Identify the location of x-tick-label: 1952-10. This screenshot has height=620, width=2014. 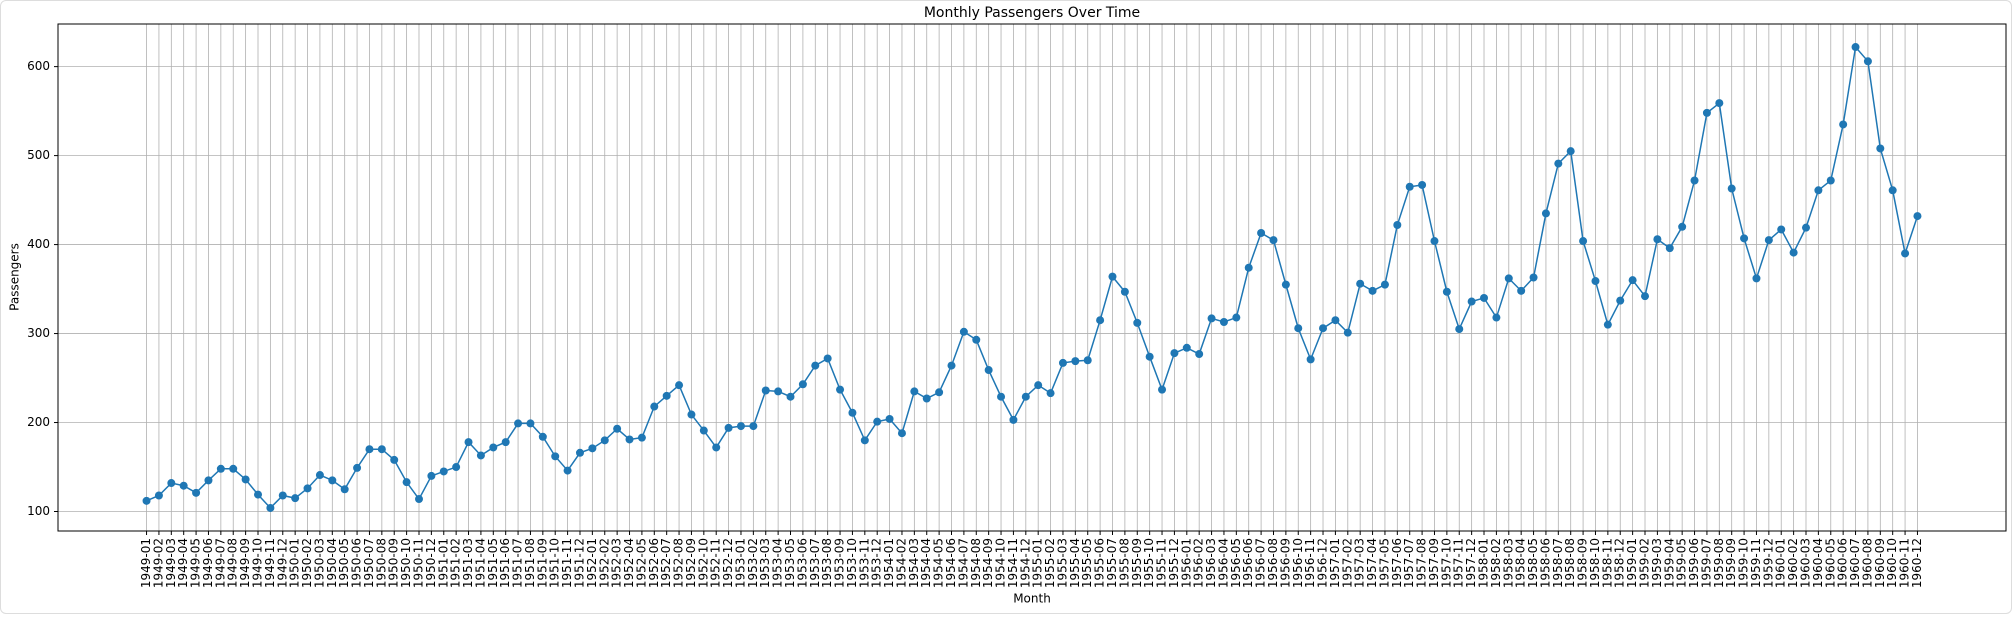
(703, 563).